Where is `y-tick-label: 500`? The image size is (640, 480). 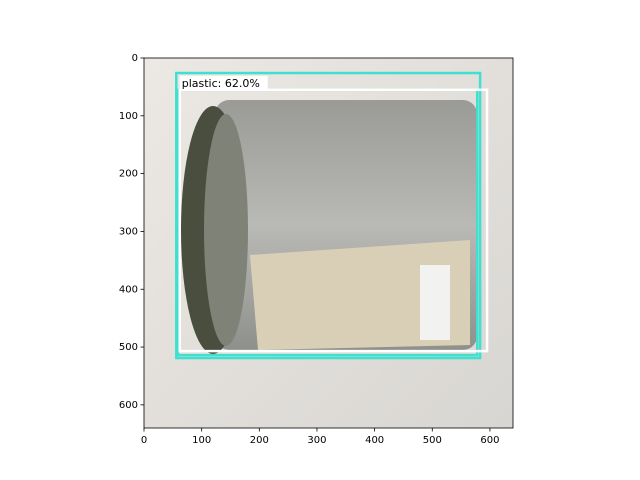 y-tick-label: 500 is located at coordinates (128, 347).